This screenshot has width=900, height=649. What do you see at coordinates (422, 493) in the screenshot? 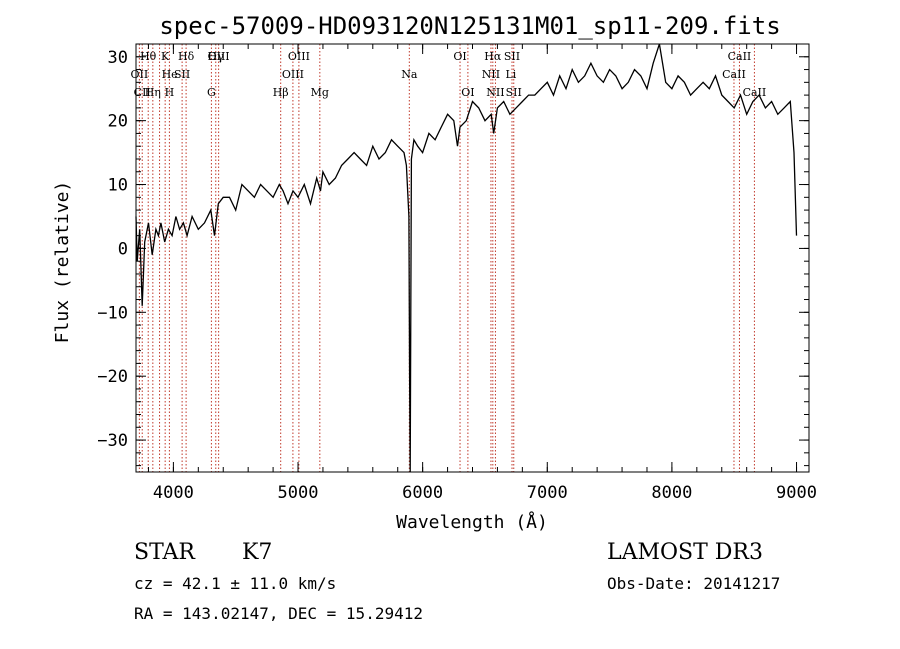
I see `x-tick-label: 6000` at bounding box center [422, 493].